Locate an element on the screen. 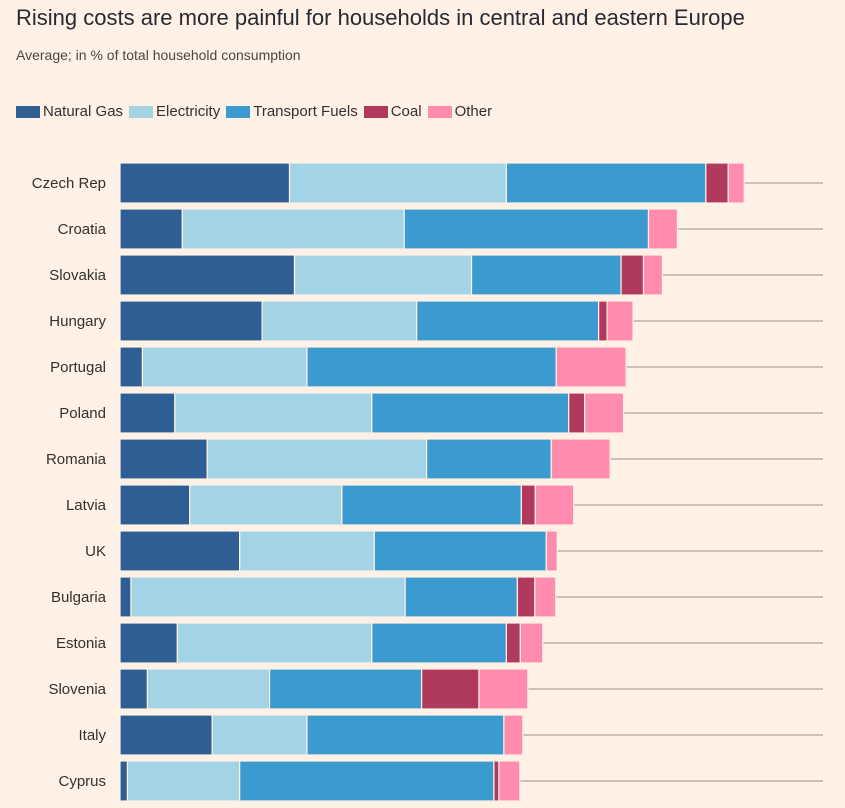  category-label: Romania is located at coordinates (76, 459).